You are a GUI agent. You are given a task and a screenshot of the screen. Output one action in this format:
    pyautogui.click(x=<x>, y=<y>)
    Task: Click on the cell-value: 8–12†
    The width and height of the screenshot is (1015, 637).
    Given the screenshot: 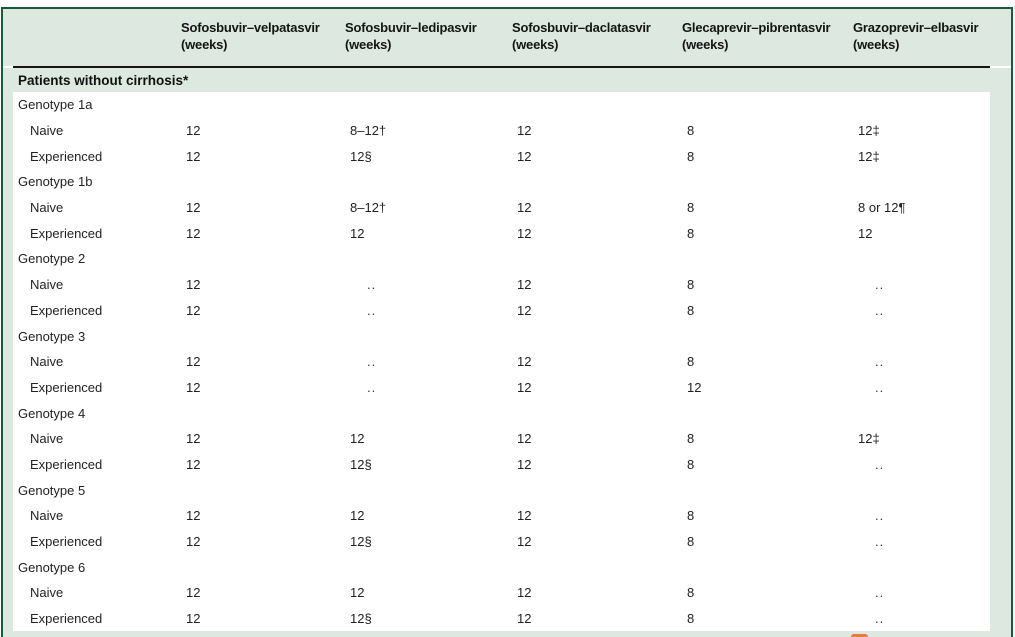 What is the action you would take?
    pyautogui.click(x=368, y=208)
    